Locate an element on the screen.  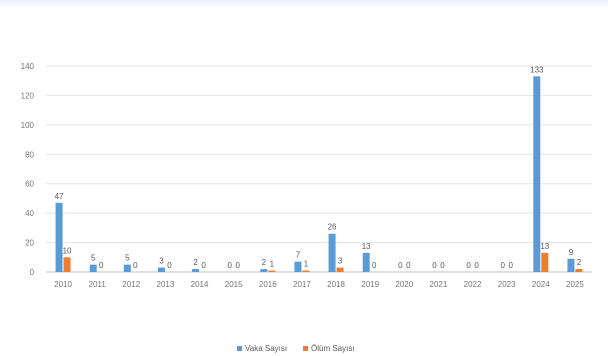
x-tick-label: 2011 is located at coordinates (98, 284).